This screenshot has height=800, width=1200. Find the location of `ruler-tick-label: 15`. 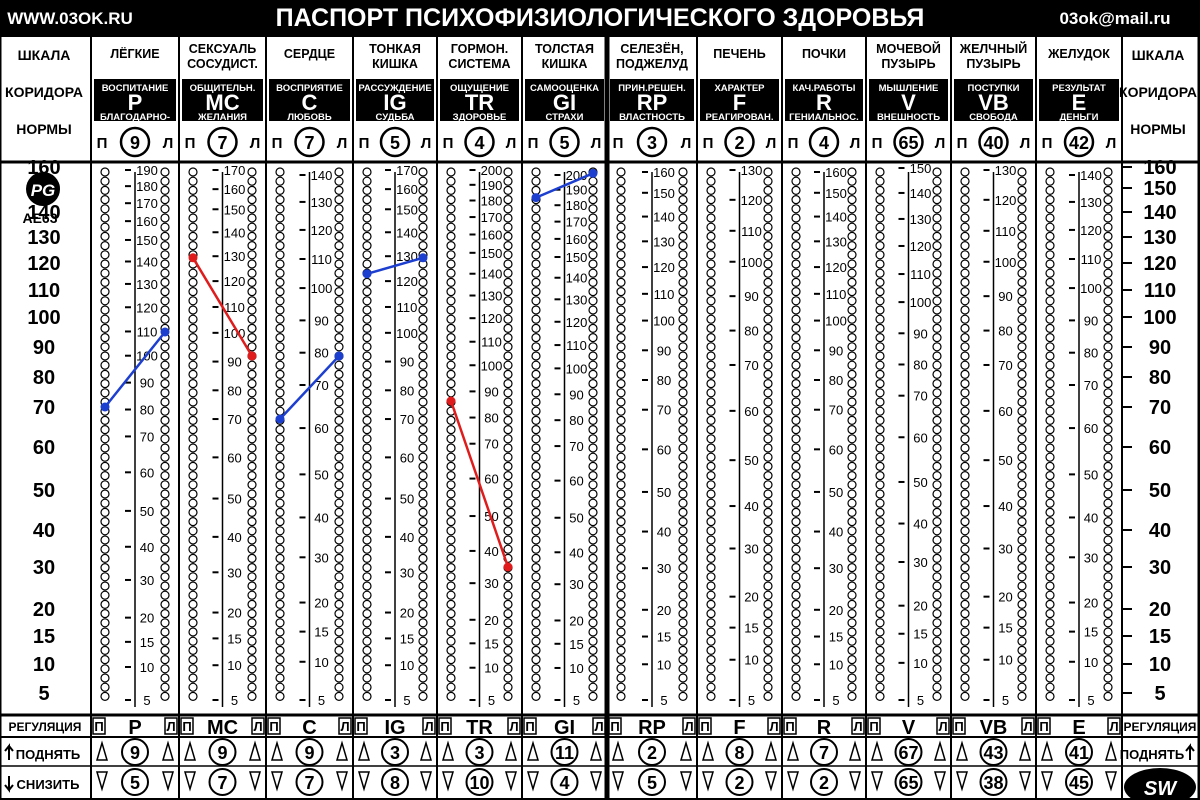

ruler-tick-label: 15 is located at coordinates (234, 638).